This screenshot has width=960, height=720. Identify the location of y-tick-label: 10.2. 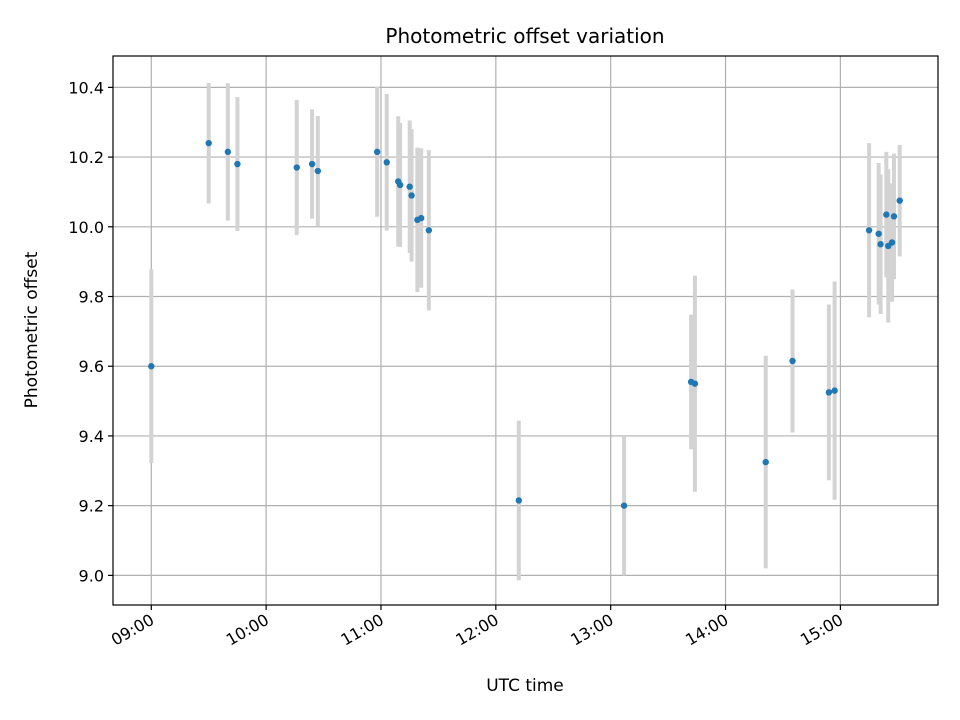
(86, 157).